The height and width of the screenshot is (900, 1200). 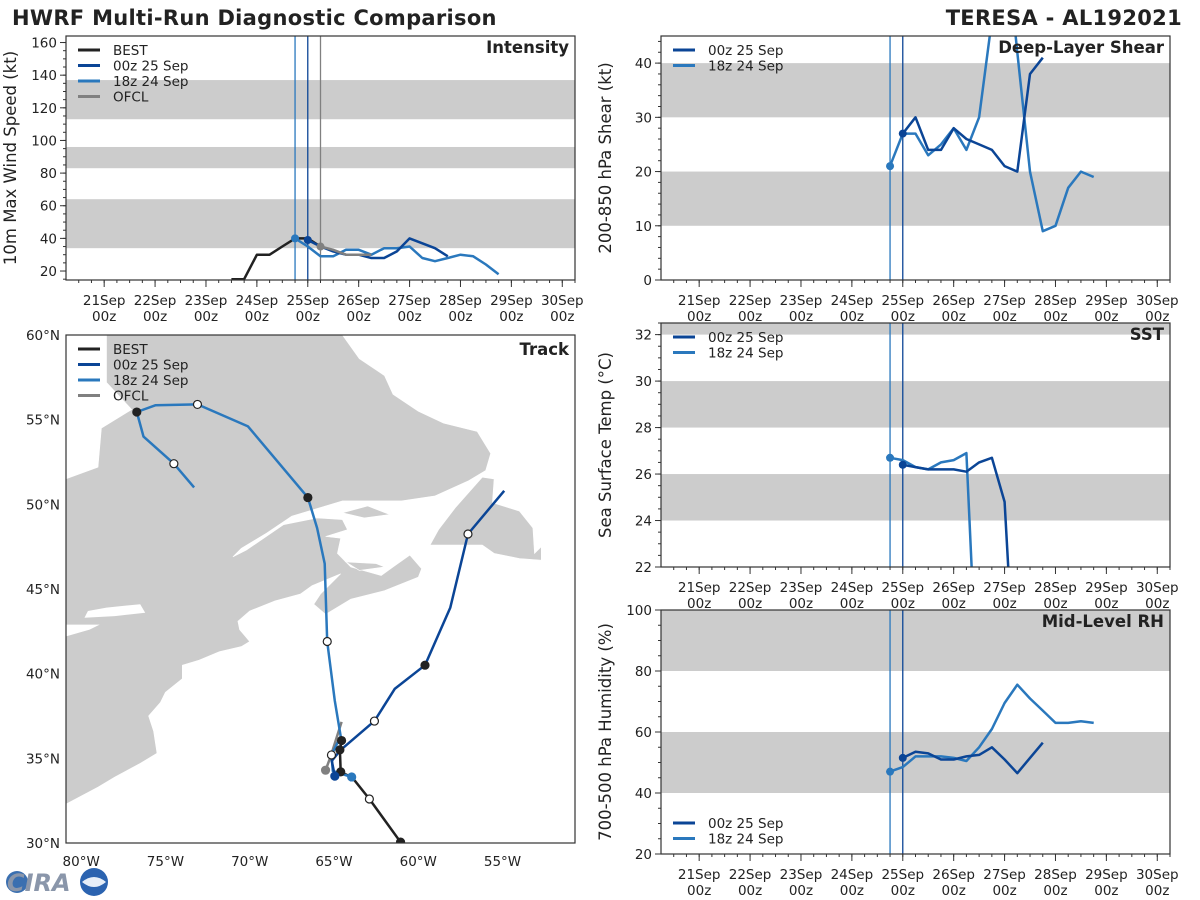 I want to click on panel-title: SST, so click(x=1147, y=334).